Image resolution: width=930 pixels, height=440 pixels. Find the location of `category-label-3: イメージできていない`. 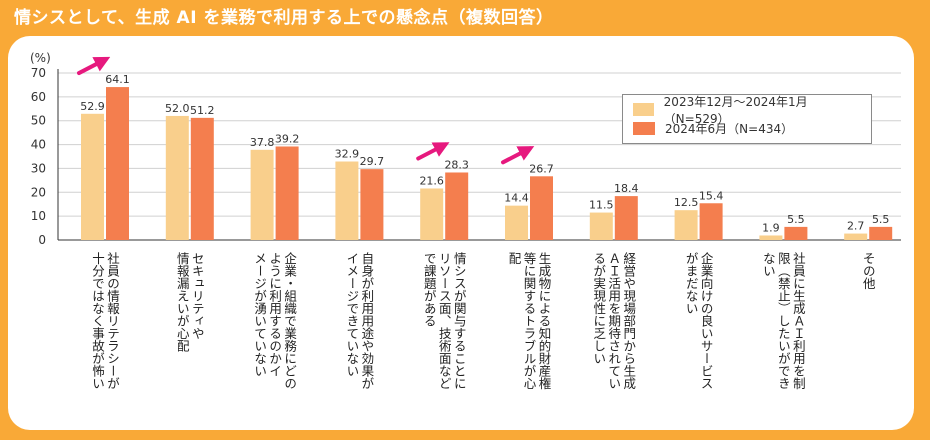

category-label-3: イメージできていない is located at coordinates (351, 314).